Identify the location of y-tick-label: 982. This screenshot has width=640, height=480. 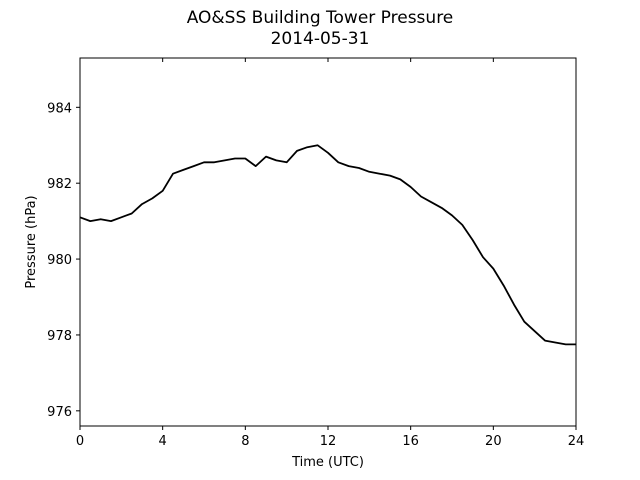
(59, 184).